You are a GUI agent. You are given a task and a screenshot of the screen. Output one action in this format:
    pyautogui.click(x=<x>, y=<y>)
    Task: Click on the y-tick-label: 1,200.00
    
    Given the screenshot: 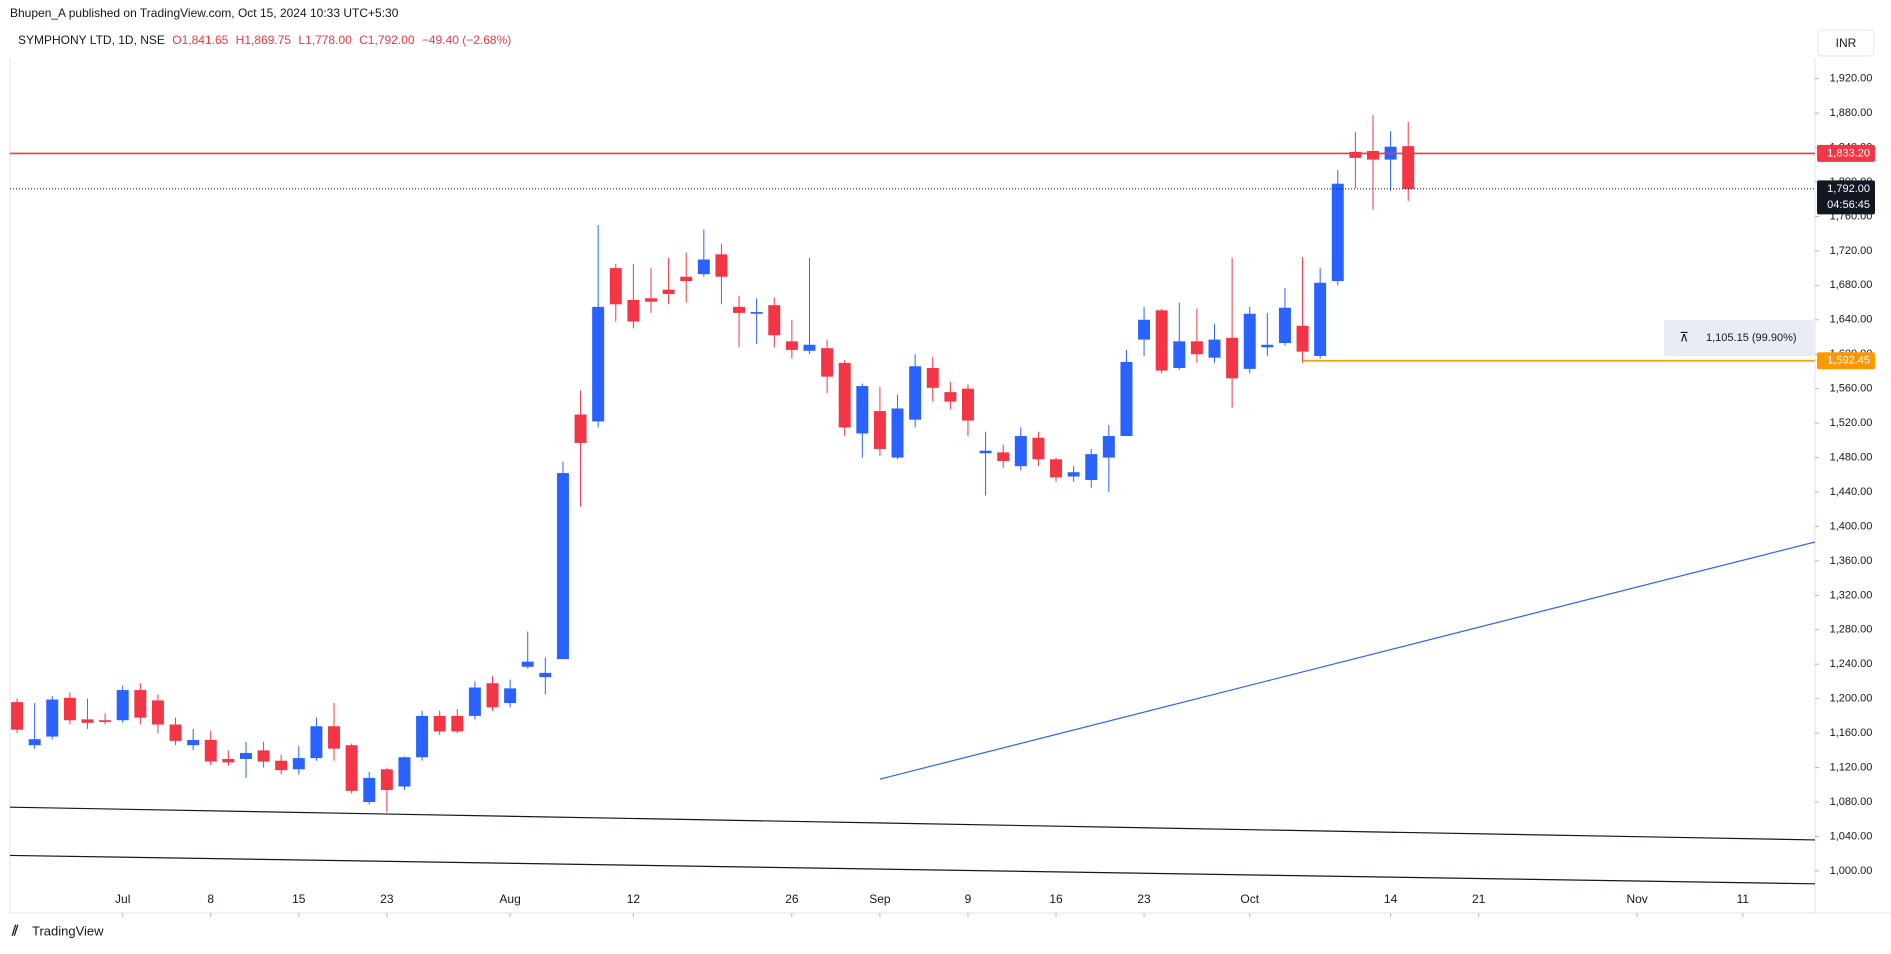 What is the action you would take?
    pyautogui.click(x=1851, y=699)
    